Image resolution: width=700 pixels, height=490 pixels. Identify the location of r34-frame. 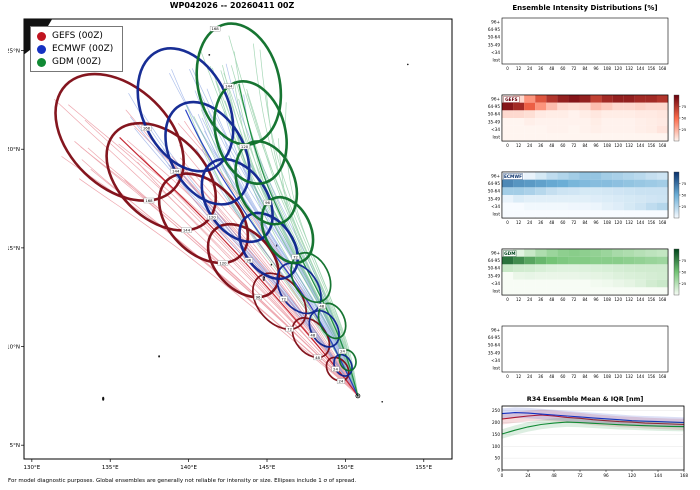
(593, 438).